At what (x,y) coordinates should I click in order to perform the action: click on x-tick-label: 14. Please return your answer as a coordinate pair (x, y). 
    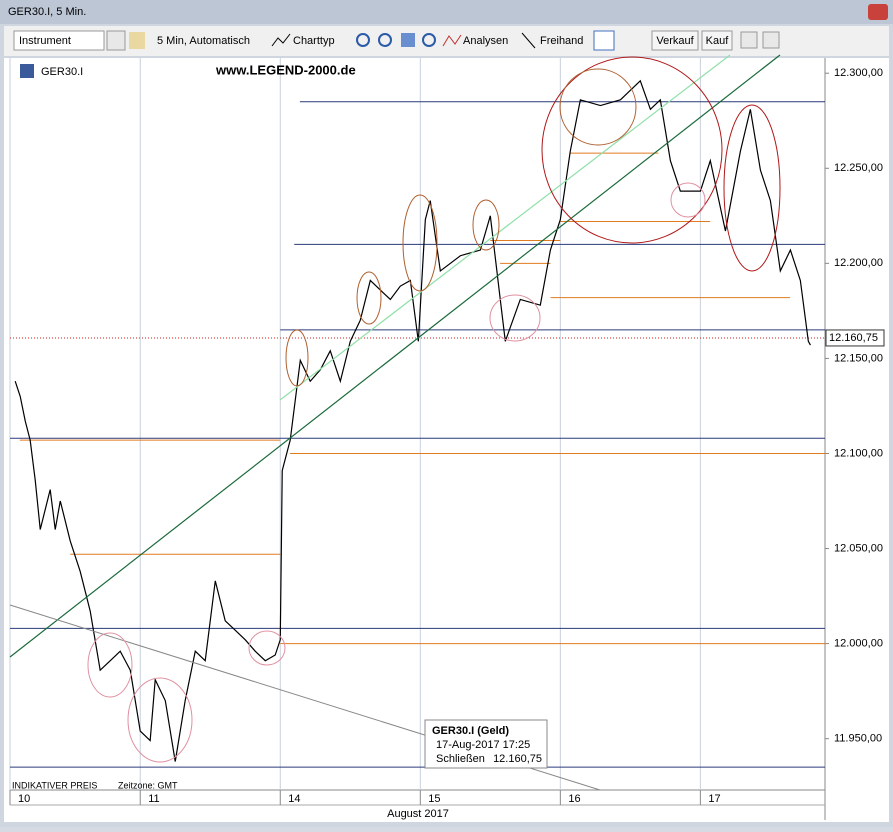
    Looking at the image, I should click on (294, 799).